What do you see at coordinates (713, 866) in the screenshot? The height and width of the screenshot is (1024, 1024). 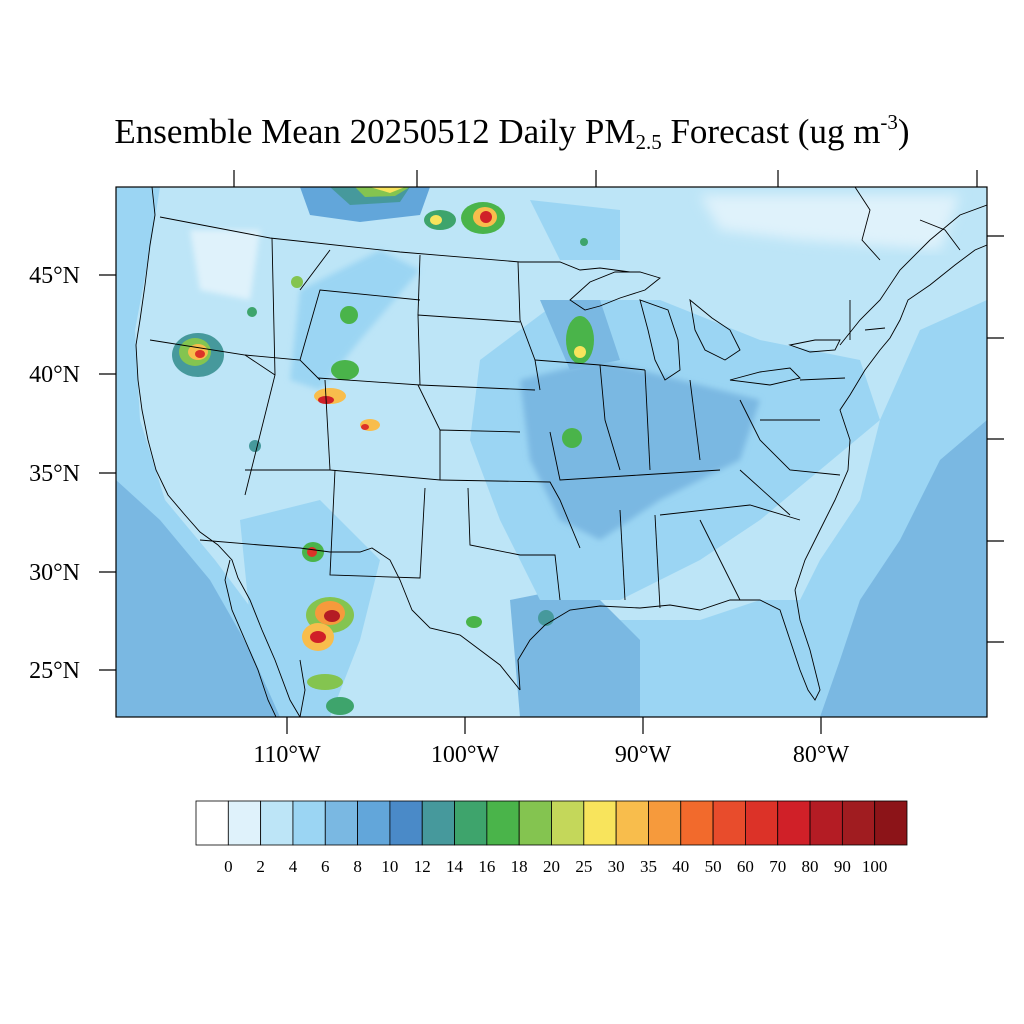 I see `colorbar-label: 50` at bounding box center [713, 866].